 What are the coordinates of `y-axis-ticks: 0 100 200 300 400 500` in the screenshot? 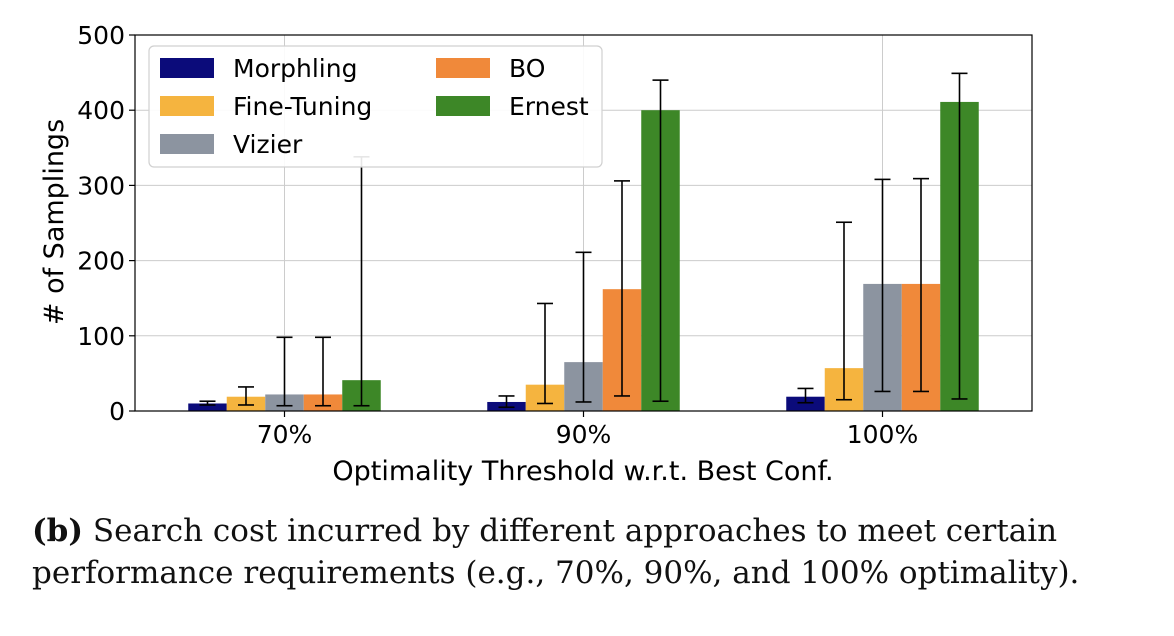 It's located at (106, 223).